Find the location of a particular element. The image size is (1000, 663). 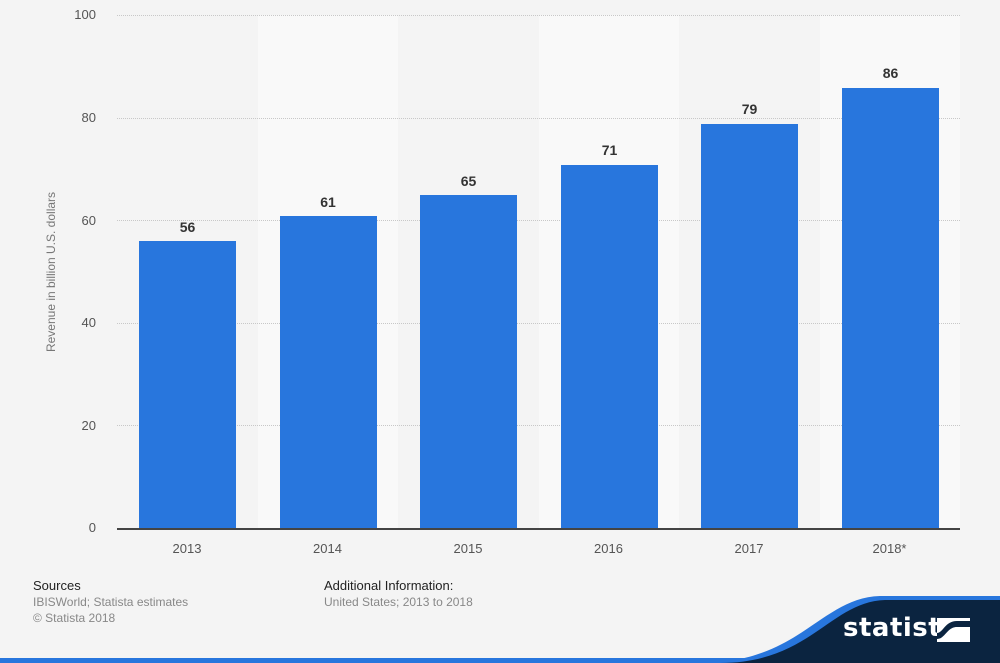

bar-2016 is located at coordinates (609, 346).